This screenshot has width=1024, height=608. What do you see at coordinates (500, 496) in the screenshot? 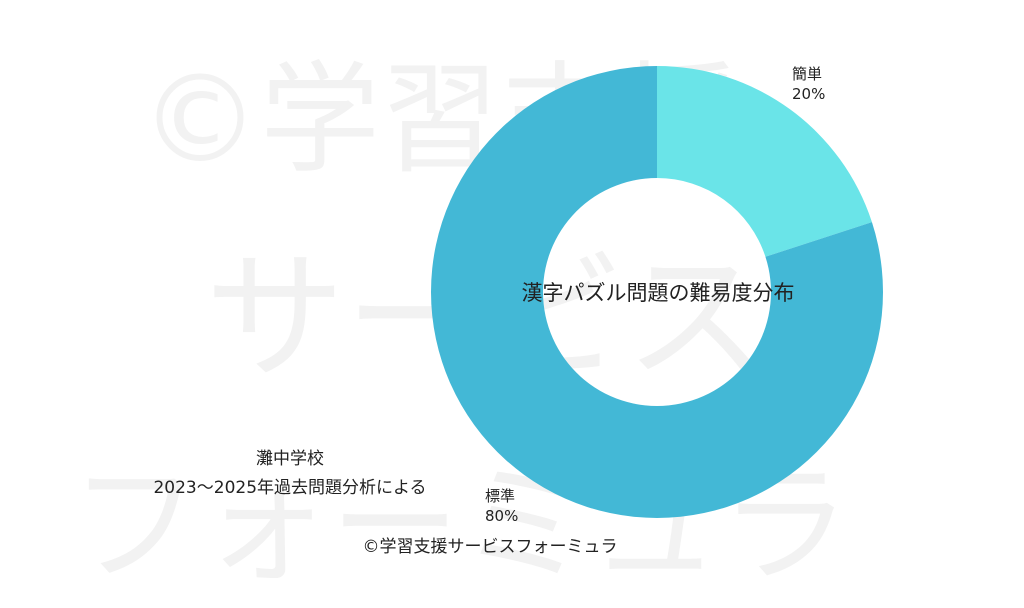
I see `slice-label-standard-name: 標準` at bounding box center [500, 496].